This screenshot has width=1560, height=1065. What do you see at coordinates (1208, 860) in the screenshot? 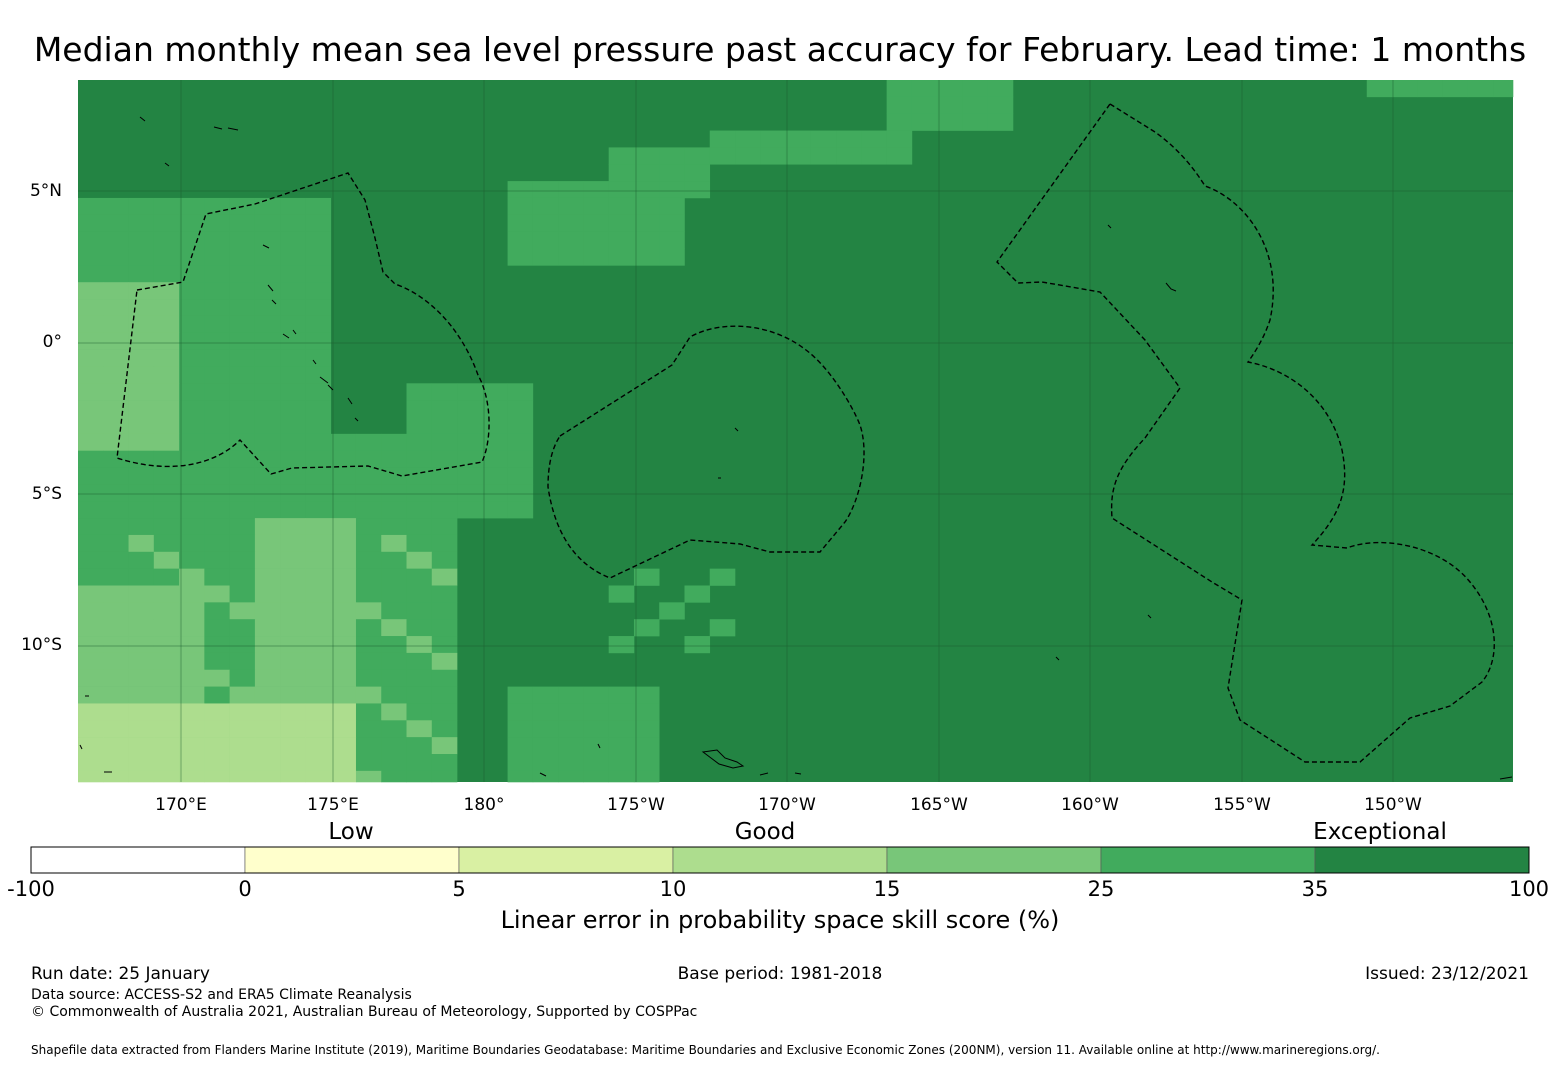
I see `colorbar-segment` at bounding box center [1208, 860].